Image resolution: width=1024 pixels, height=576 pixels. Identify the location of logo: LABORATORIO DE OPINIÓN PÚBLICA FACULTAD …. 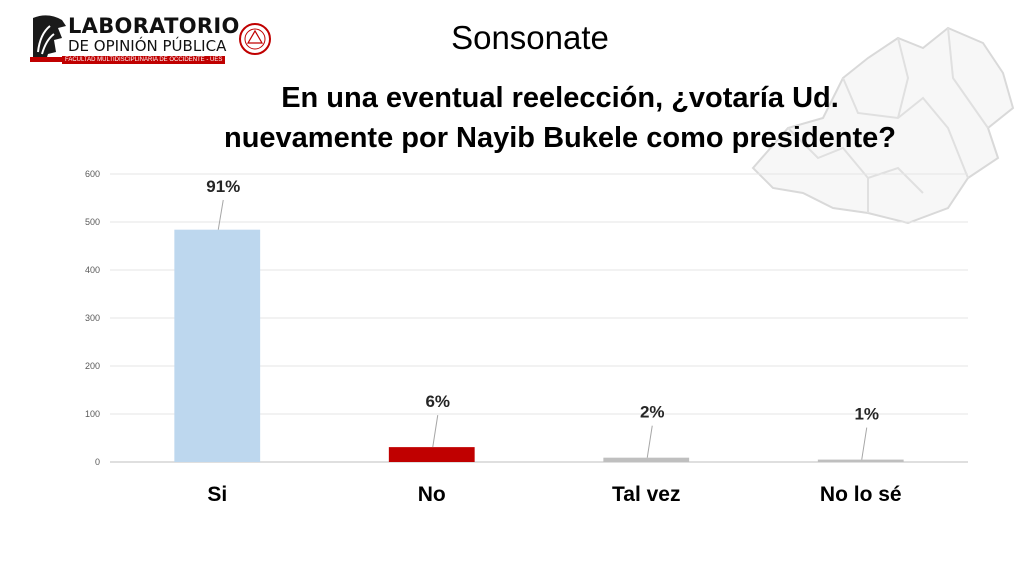
(151, 40).